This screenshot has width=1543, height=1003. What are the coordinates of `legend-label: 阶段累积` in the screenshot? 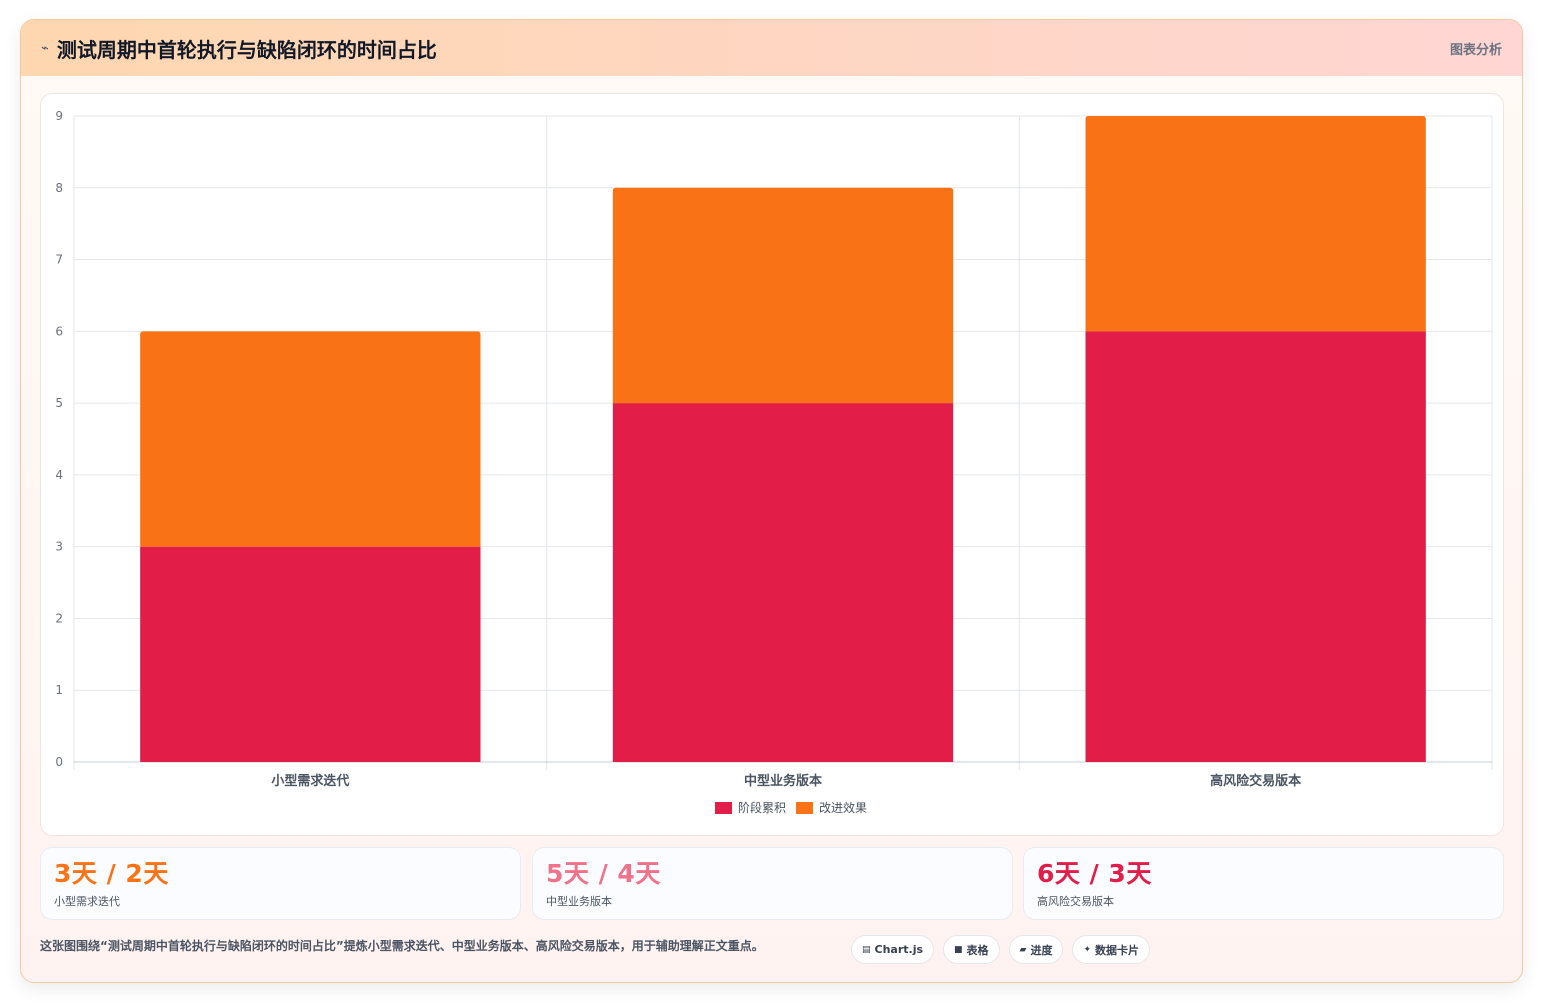 It's located at (762, 807).